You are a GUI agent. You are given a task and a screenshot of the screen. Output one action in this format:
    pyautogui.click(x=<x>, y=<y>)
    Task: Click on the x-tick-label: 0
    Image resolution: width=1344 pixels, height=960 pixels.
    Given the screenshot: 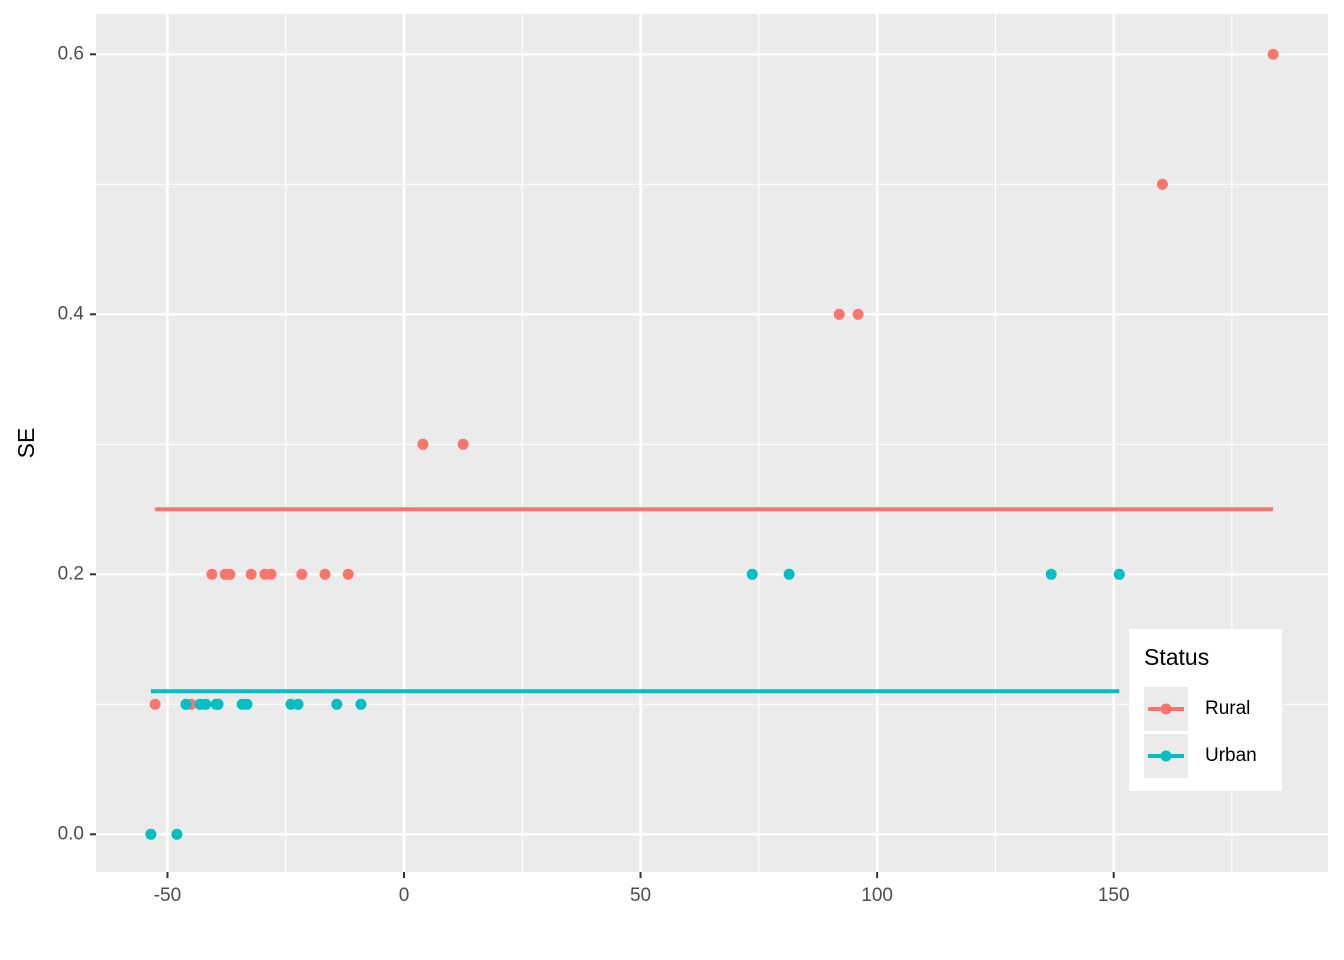 What is the action you would take?
    pyautogui.click(x=404, y=895)
    